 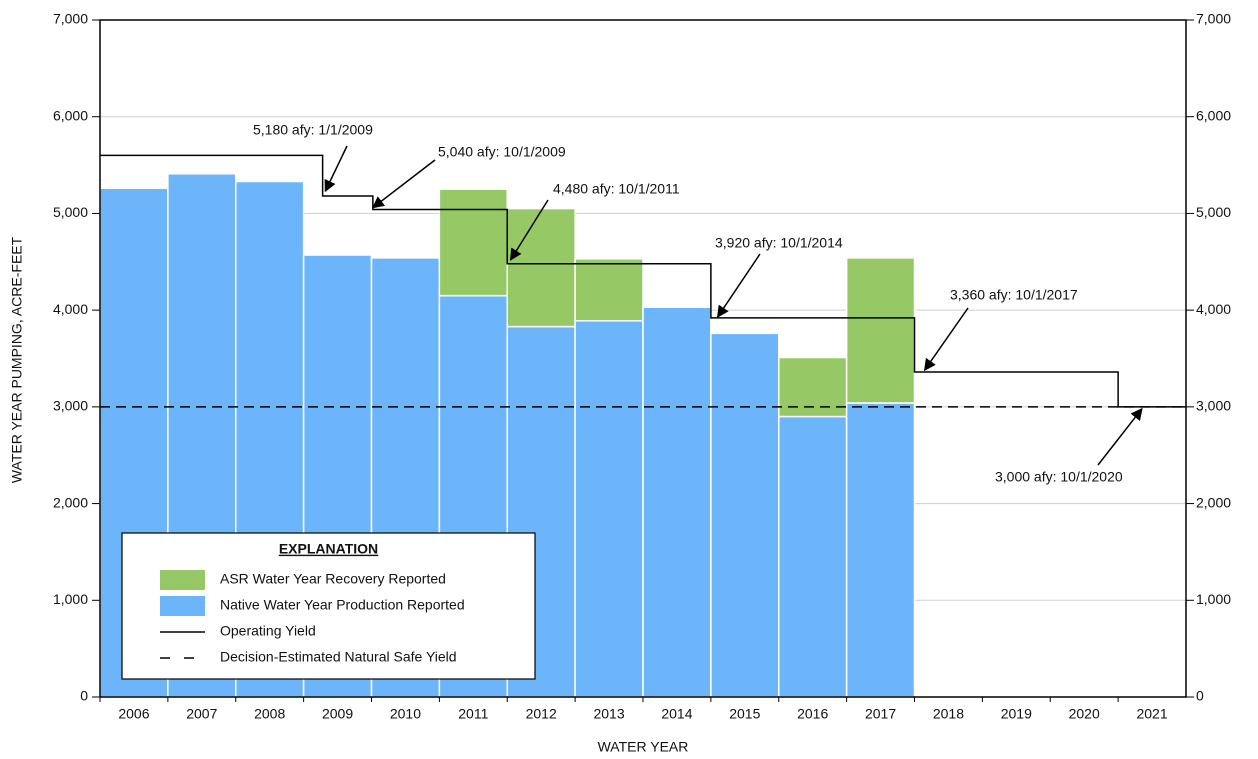 What do you see at coordinates (338, 657) in the screenshot?
I see `legend-label: Decision-Estimated Natural Safe Yield` at bounding box center [338, 657].